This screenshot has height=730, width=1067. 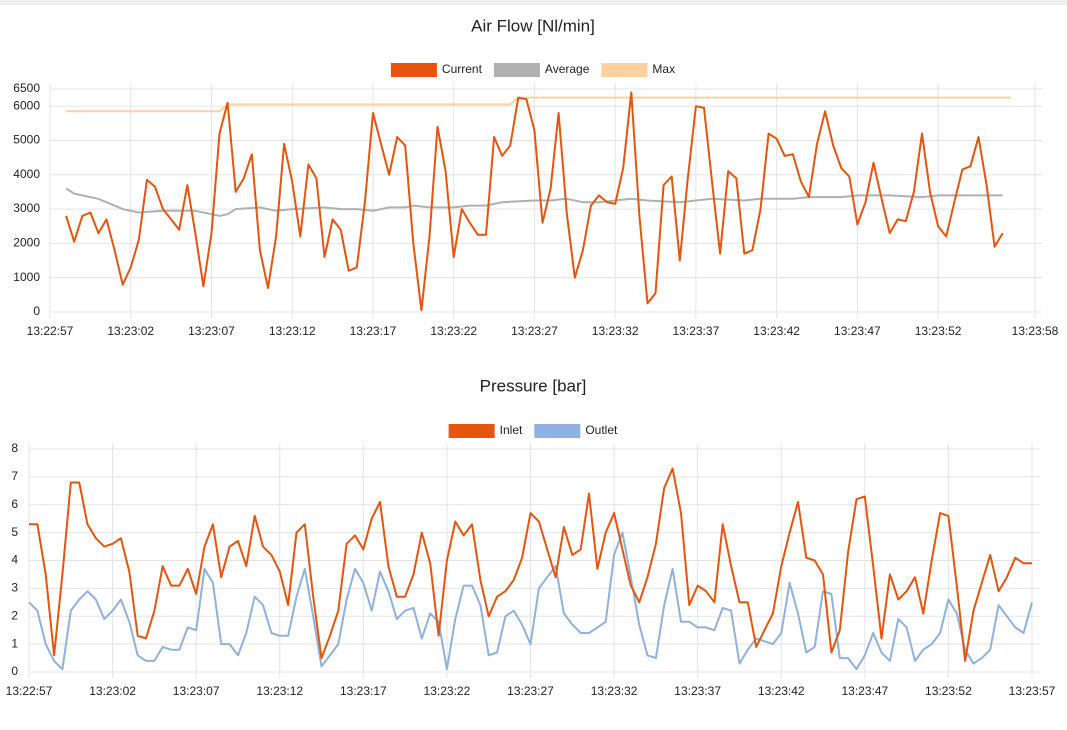 What do you see at coordinates (14, 532) in the screenshot?
I see `y-tick-label: 5` at bounding box center [14, 532].